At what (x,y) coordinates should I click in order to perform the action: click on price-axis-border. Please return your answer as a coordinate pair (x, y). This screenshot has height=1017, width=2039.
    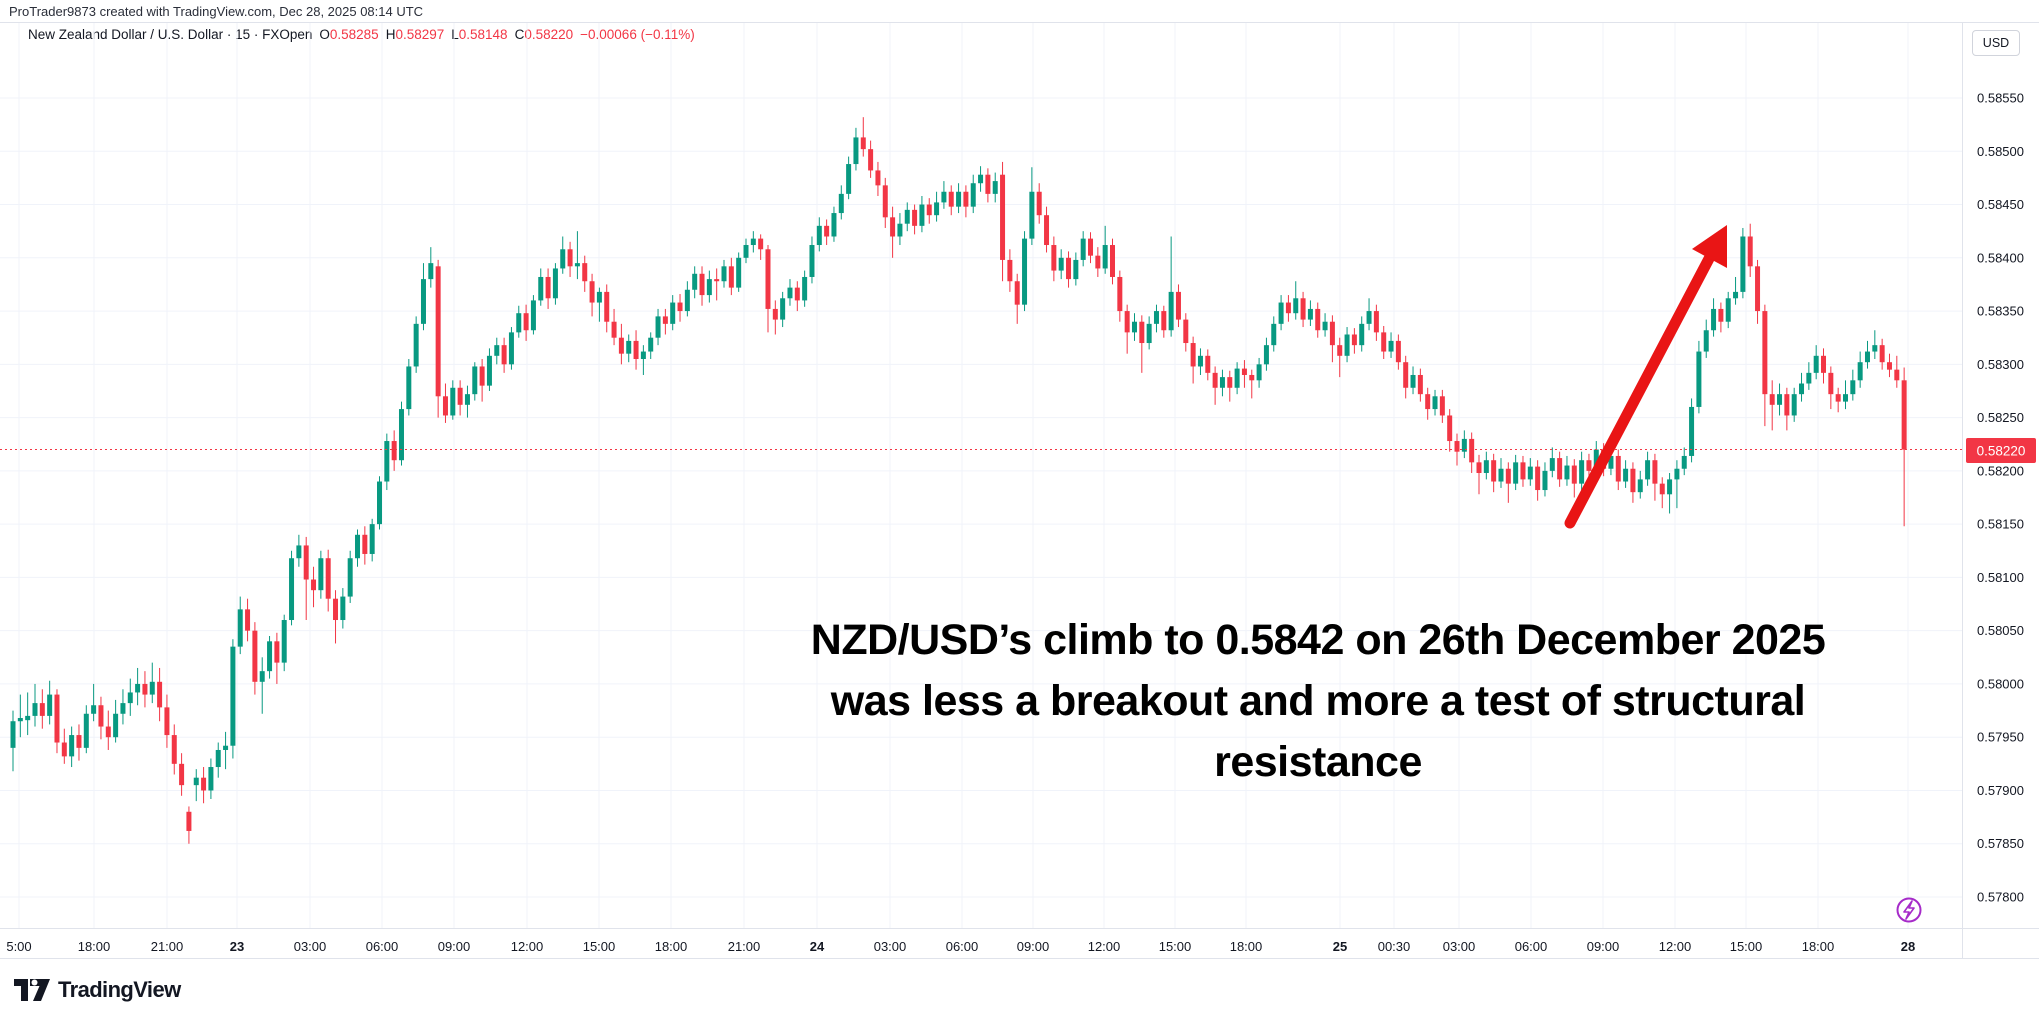
    Looking at the image, I should click on (1962, 490).